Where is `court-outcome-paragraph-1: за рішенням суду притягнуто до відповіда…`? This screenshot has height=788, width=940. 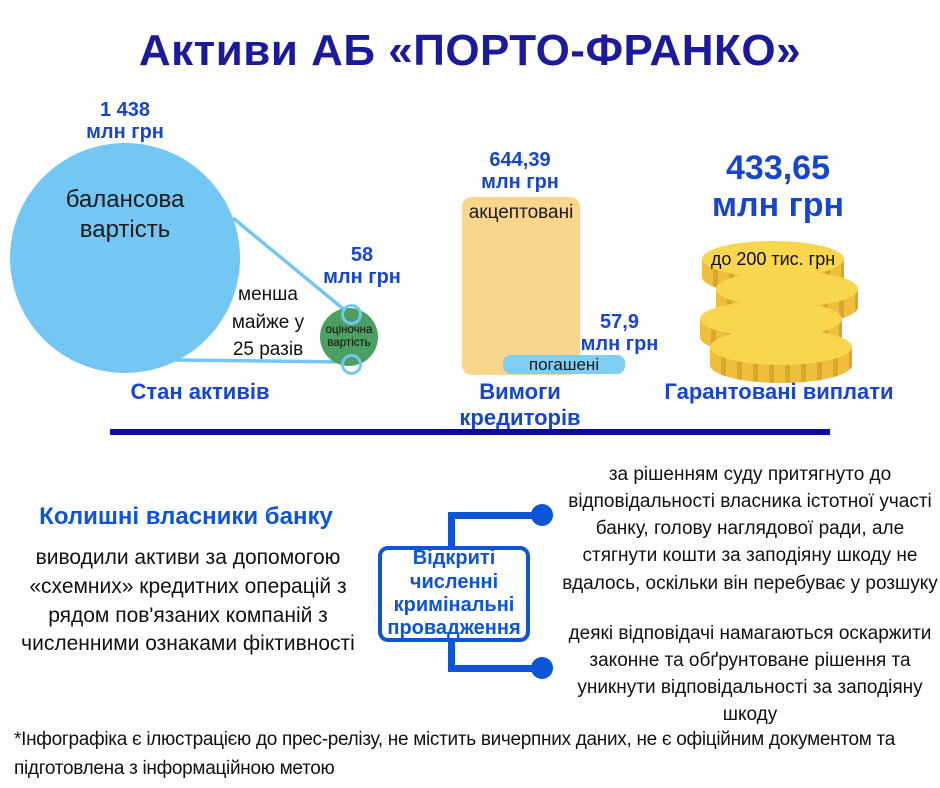
court-outcome-paragraph-1: за рішенням суду притягнуто до відповіда… is located at coordinates (750, 529).